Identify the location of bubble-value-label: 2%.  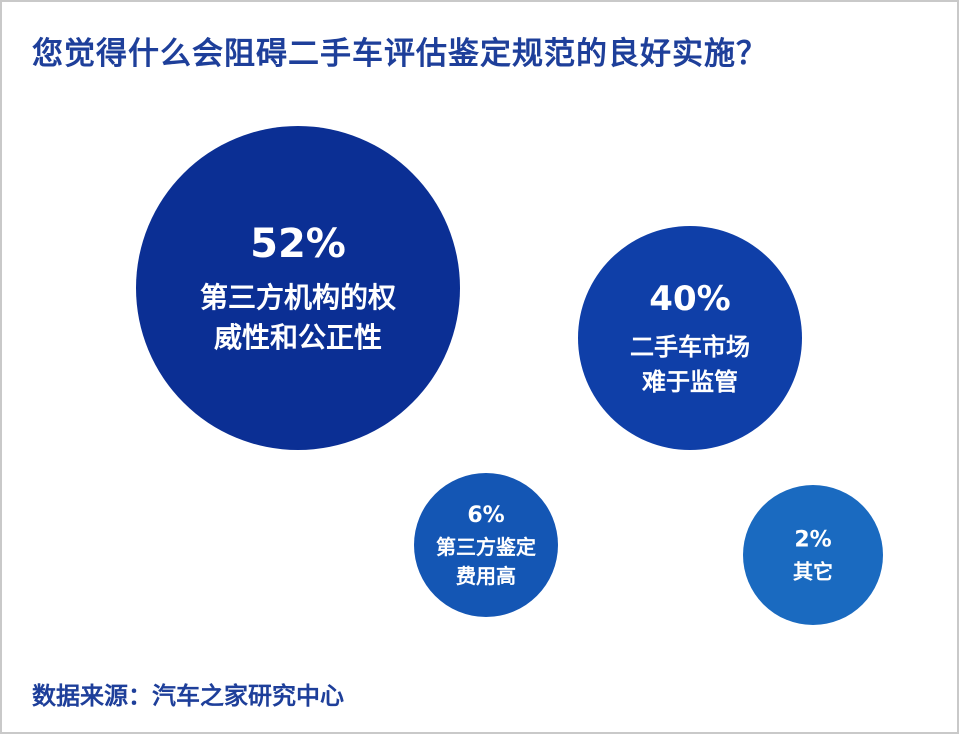
(812, 540).